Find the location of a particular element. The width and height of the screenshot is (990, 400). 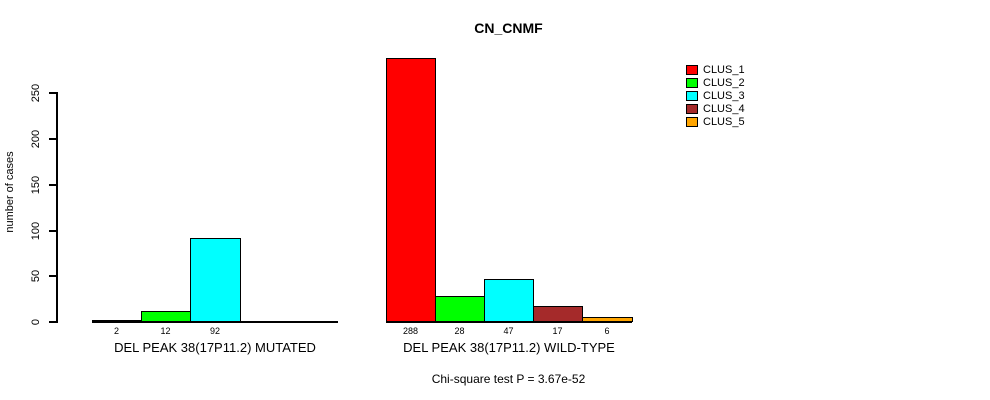

bar-value-label: 288 is located at coordinates (410, 331).